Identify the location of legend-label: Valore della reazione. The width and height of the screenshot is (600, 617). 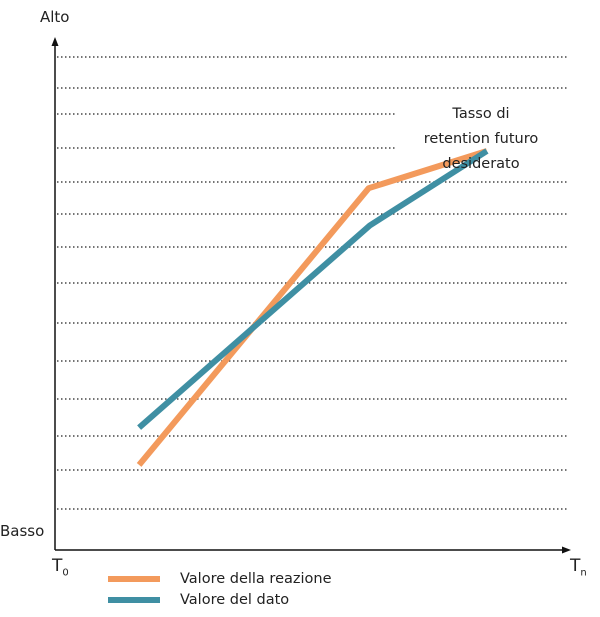
(256, 578).